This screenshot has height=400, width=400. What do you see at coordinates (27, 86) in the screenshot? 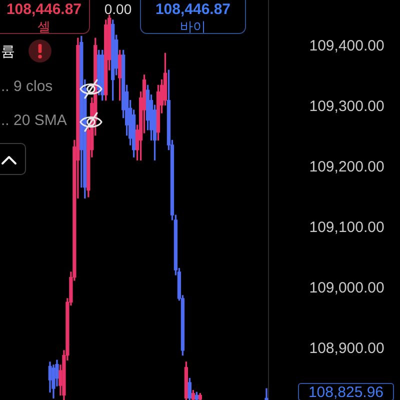
I see `annotation: .. 9 clos` at bounding box center [27, 86].